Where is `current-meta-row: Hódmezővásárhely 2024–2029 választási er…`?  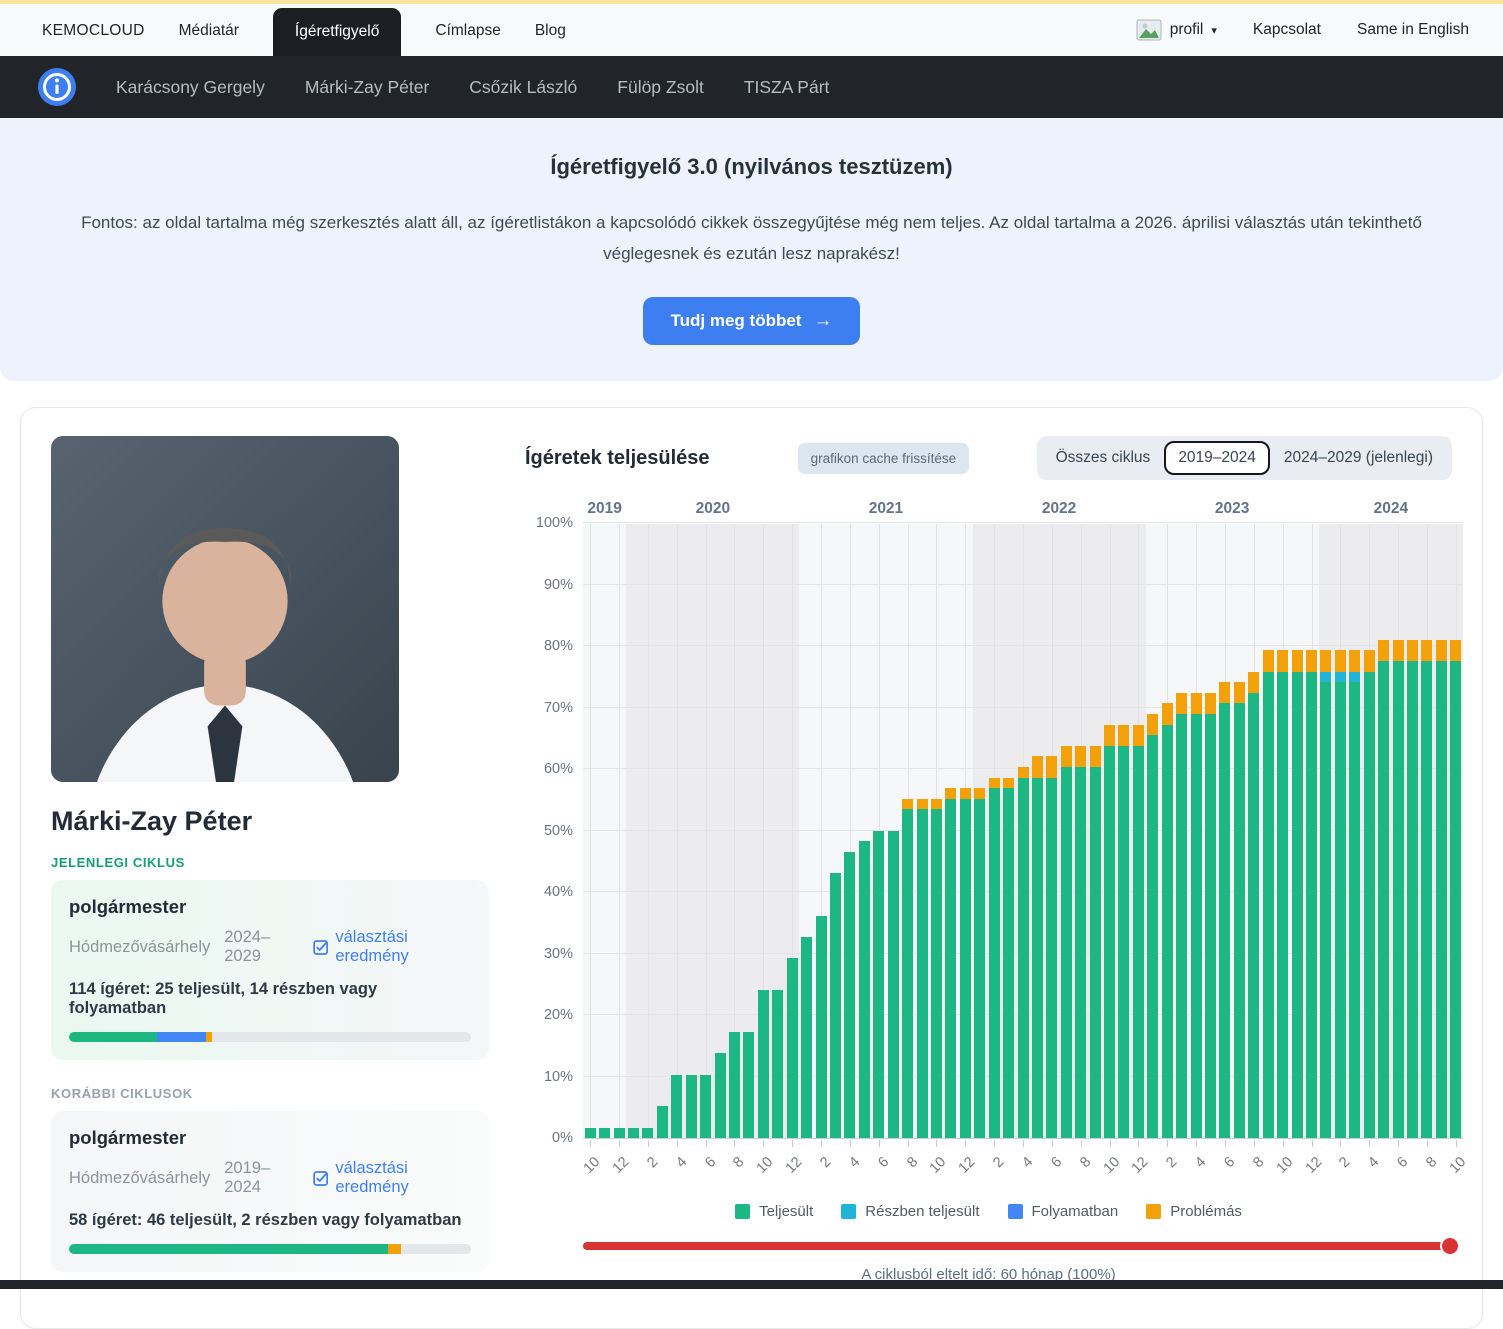 current-meta-row: Hódmezővásárhely 2024–2029 választási er… is located at coordinates (270, 947).